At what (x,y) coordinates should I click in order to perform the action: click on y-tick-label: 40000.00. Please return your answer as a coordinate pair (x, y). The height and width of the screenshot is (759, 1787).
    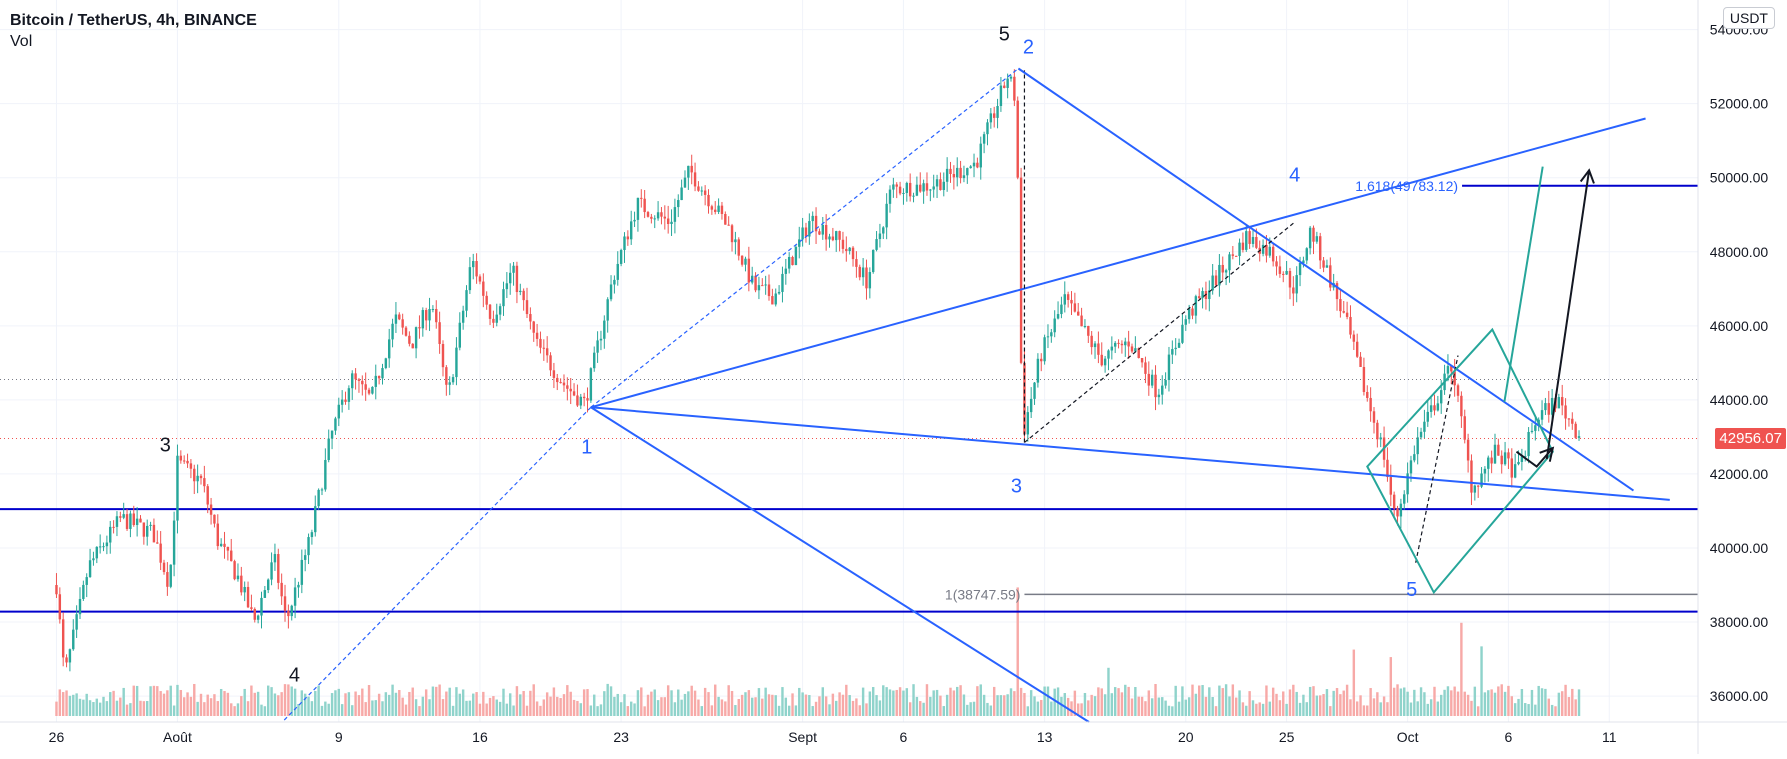
    Looking at the image, I should click on (1739, 548).